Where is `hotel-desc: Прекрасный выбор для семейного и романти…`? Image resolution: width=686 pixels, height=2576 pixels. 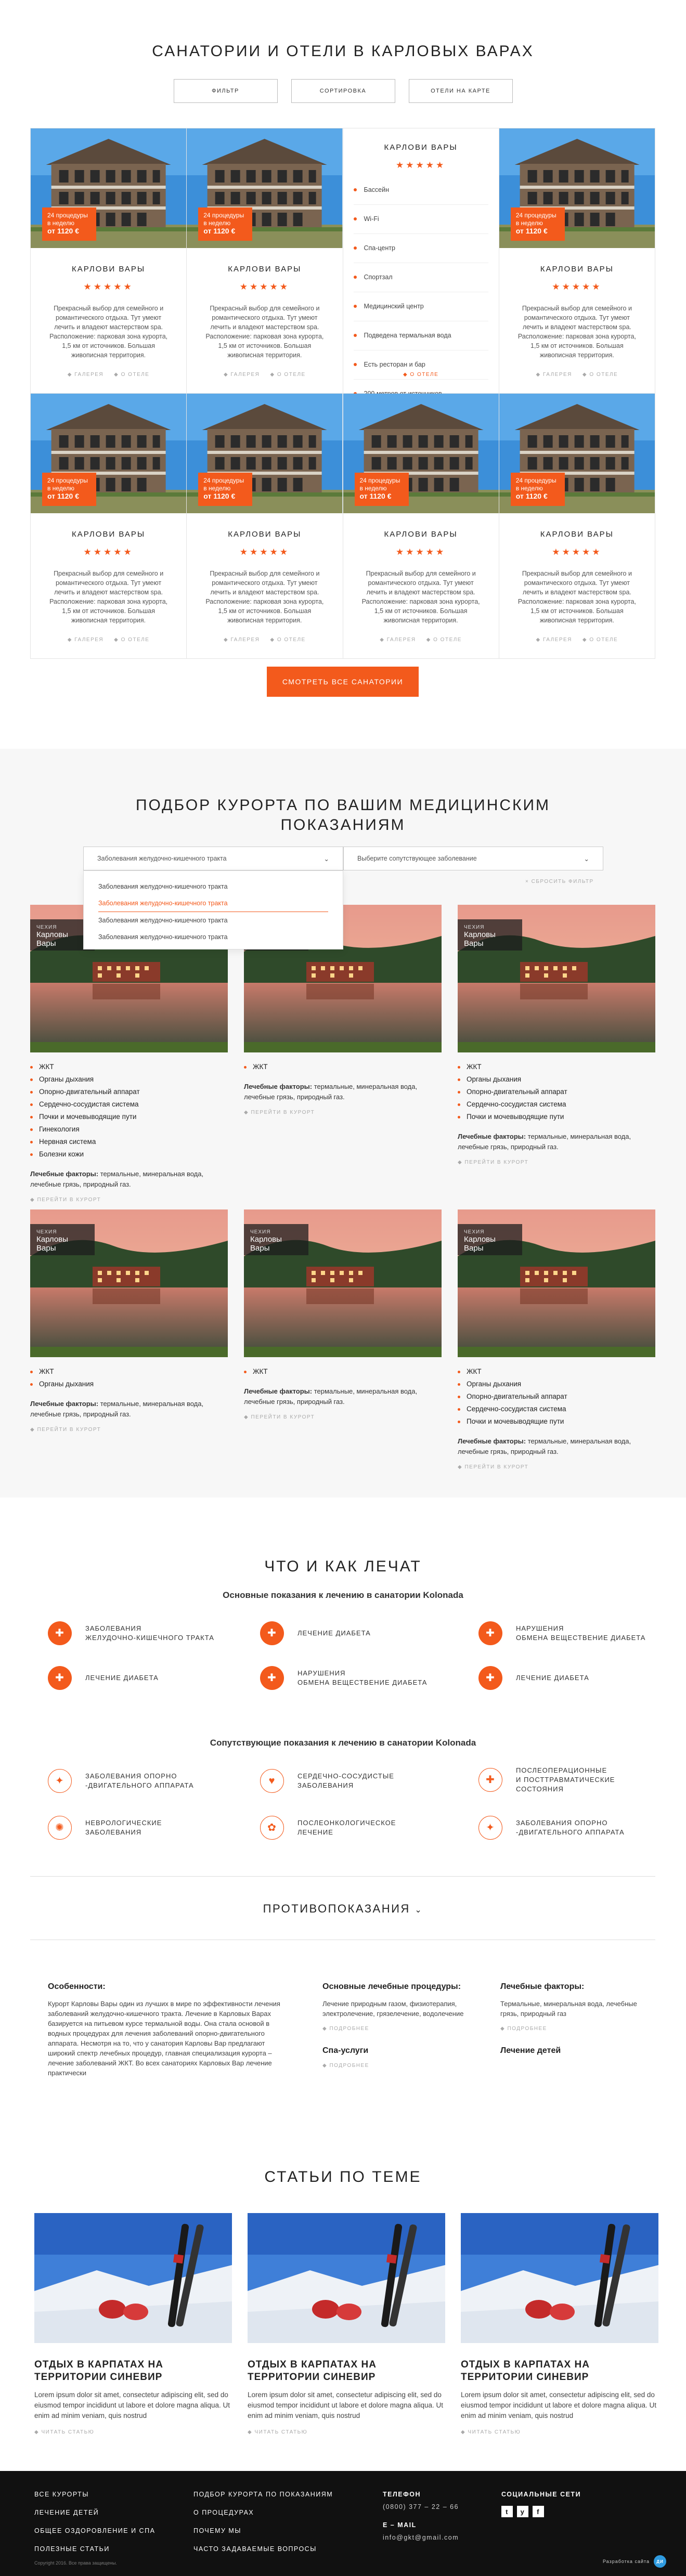 hotel-desc: Прекрасный выбор для семейного и романти… is located at coordinates (420, 597).